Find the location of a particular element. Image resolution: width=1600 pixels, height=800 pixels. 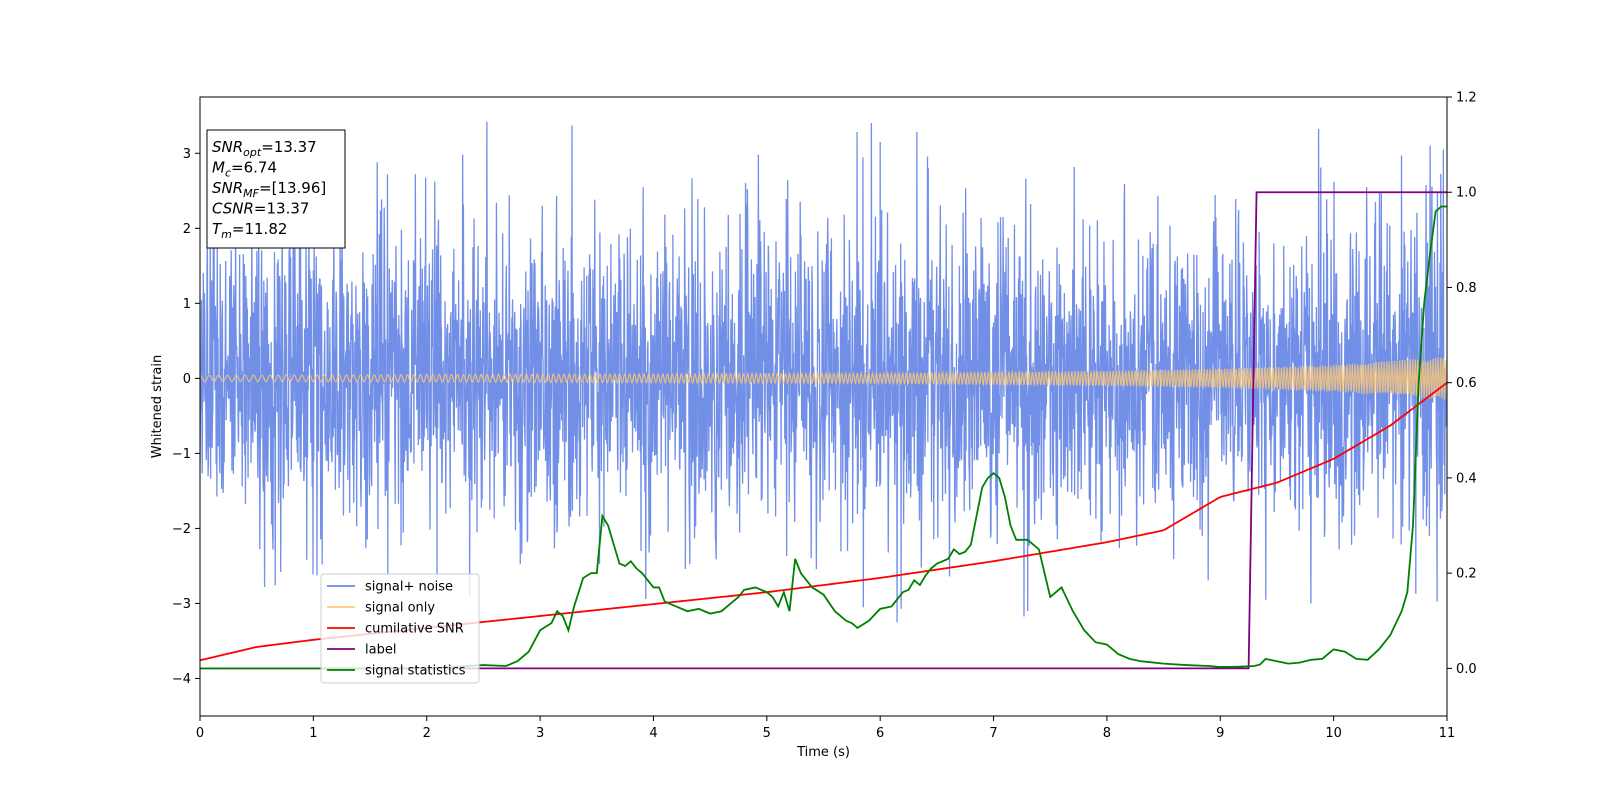

y-axis-label: Whitened strain is located at coordinates (157, 406).